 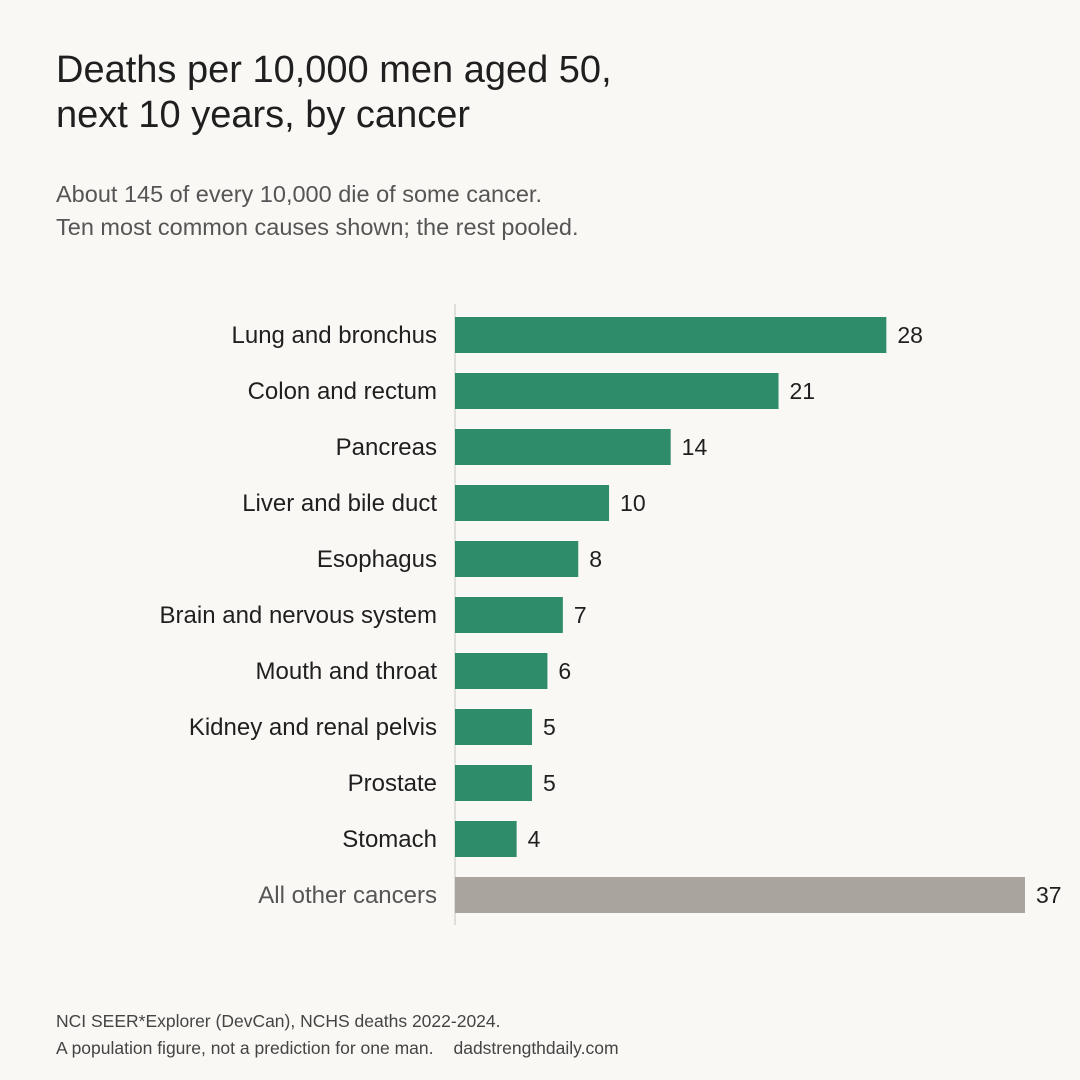 What do you see at coordinates (910, 335) in the screenshot?
I see `value-label: 28` at bounding box center [910, 335].